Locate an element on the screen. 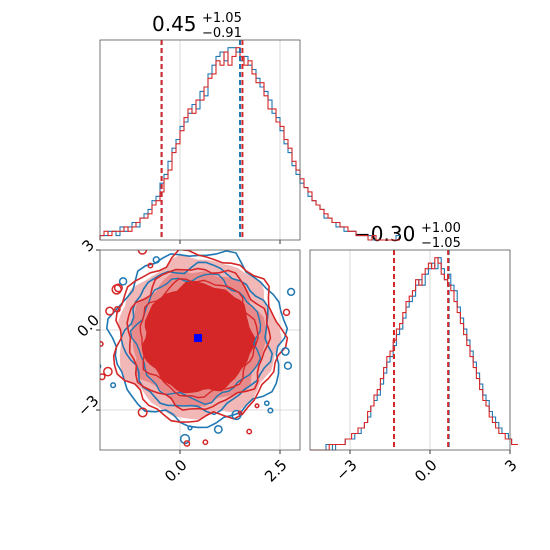  x-tick-label: 2.5 is located at coordinates (276, 471).